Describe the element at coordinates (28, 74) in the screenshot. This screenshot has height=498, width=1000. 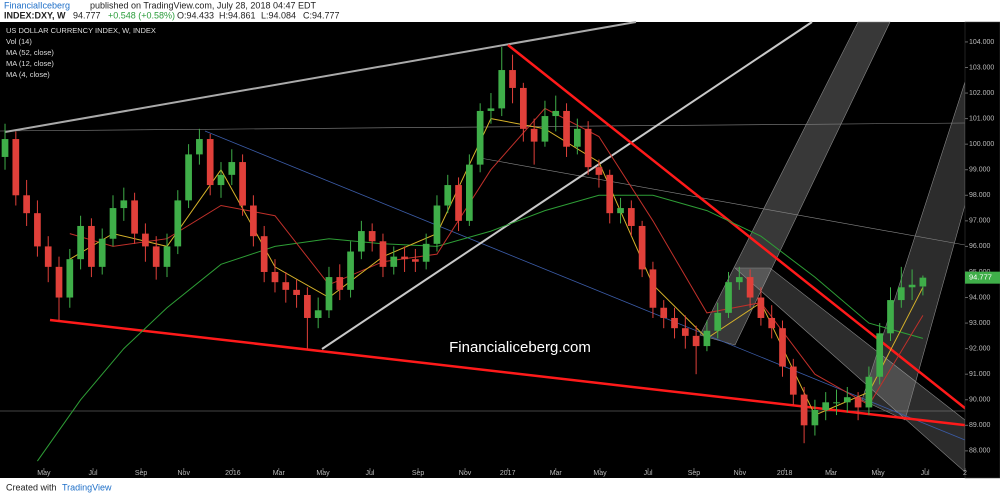
I see `legend-entry: MA (4, close)` at that location.